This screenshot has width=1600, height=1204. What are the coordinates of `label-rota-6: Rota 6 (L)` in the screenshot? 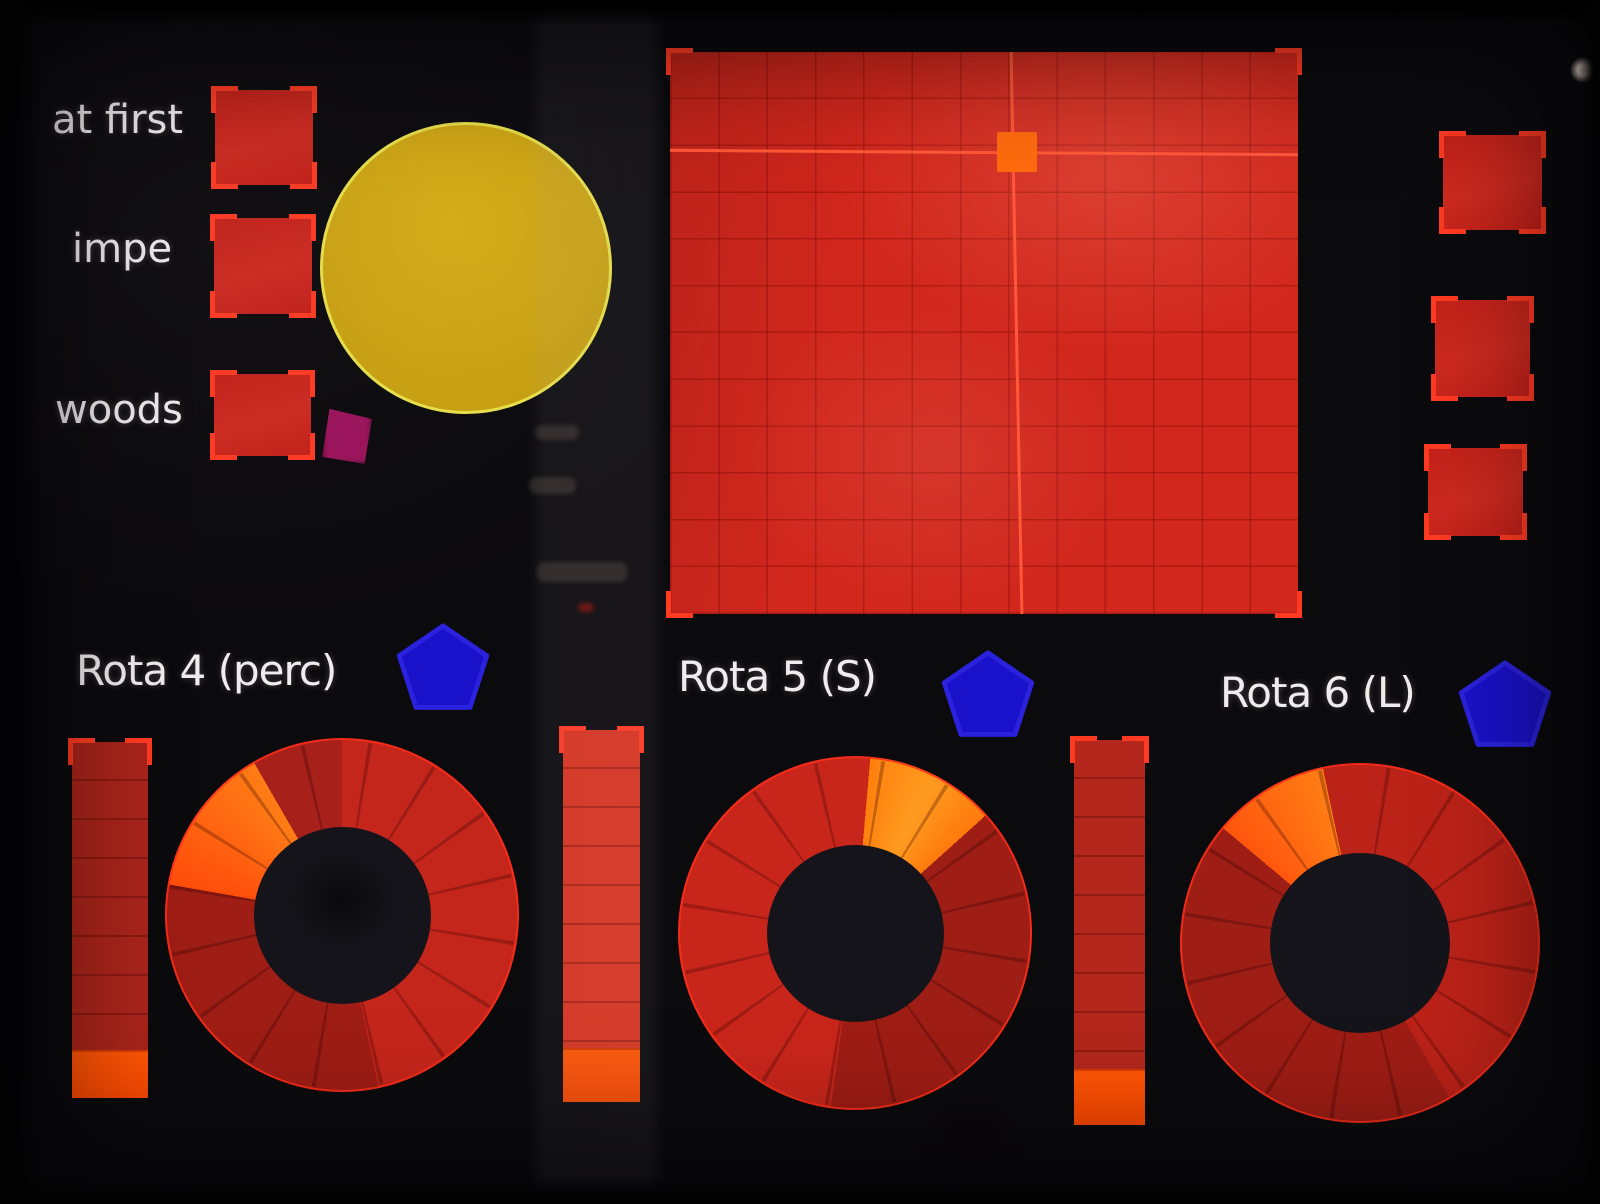 It's located at (1318, 692).